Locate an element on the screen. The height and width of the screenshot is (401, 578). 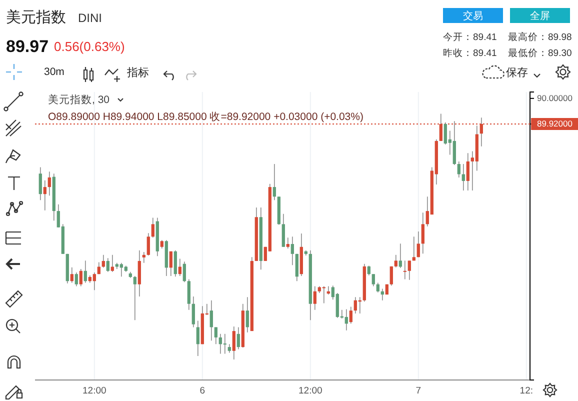
text: 昨收：89.41 is located at coordinates (470, 53).